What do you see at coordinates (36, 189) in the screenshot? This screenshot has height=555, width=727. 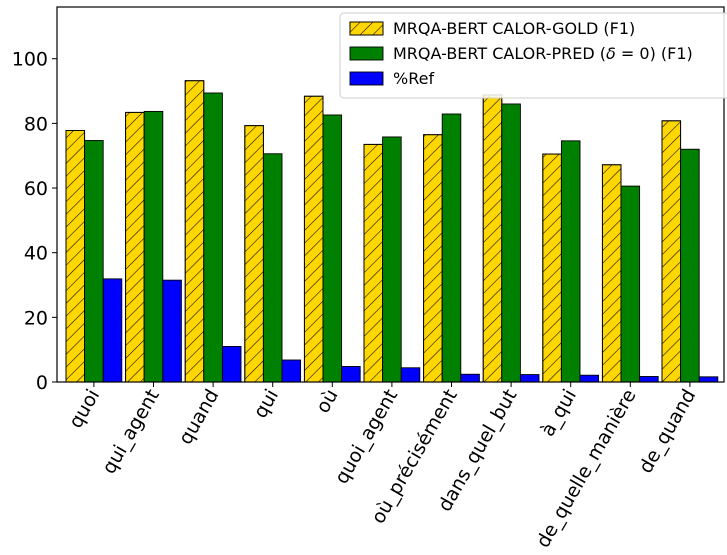 I see `y-tick-label-3: 60` at bounding box center [36, 189].